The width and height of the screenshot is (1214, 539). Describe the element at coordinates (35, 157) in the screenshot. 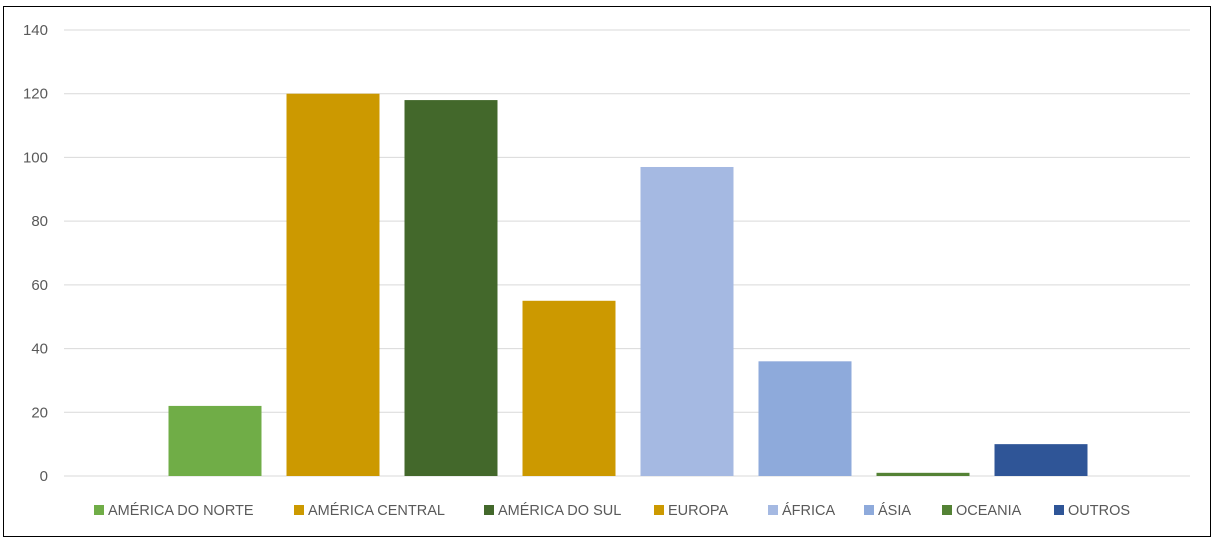

I see `y-tick-label: 100` at that location.